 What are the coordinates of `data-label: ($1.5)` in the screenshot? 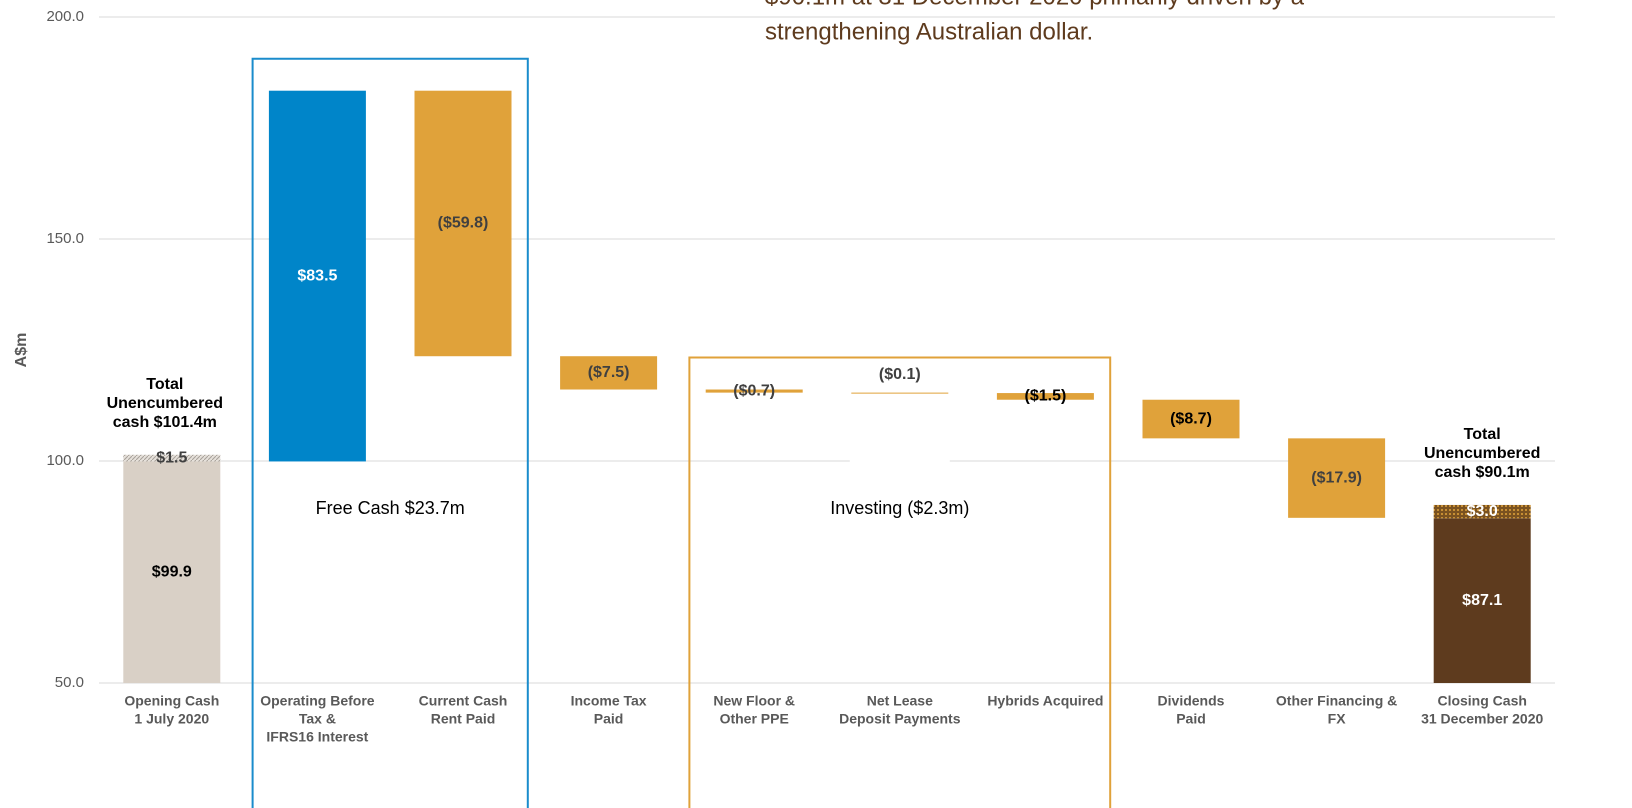 It's located at (1046, 396).